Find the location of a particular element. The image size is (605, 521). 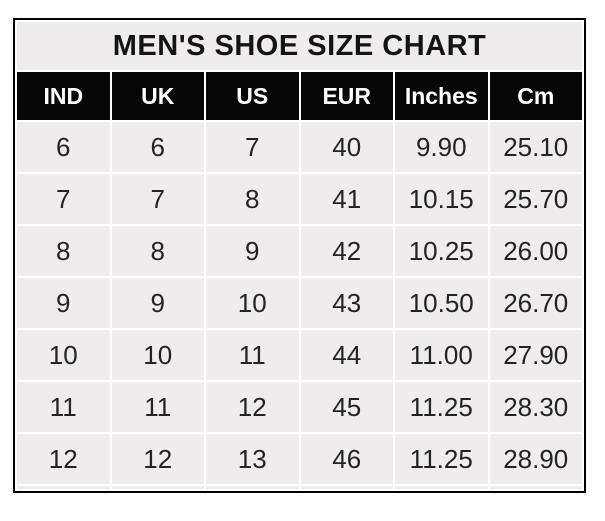

table-row: 7 7 8 41 10.15 25.70 is located at coordinates (299, 199).